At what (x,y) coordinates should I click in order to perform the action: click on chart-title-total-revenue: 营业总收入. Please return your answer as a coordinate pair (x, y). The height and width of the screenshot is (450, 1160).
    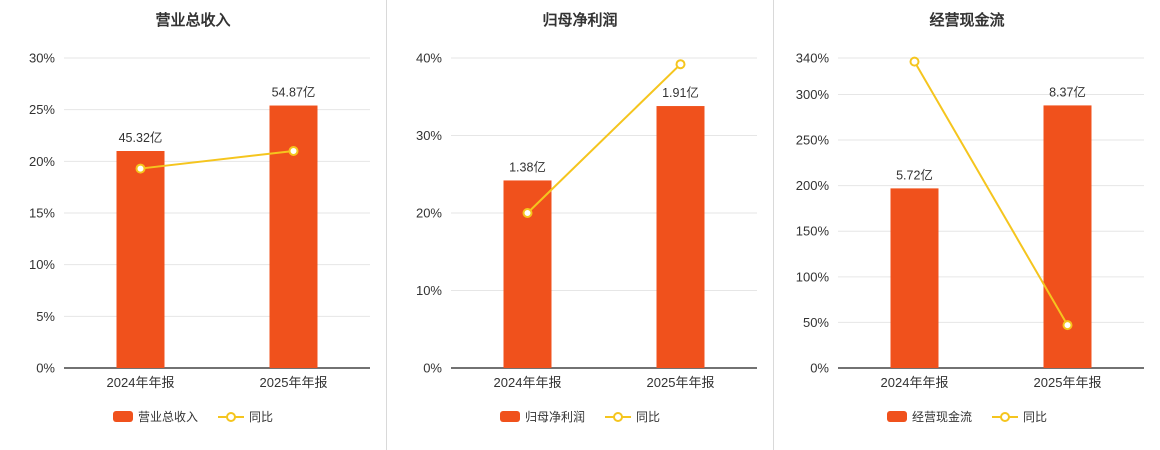
    Looking at the image, I should click on (193, 20).